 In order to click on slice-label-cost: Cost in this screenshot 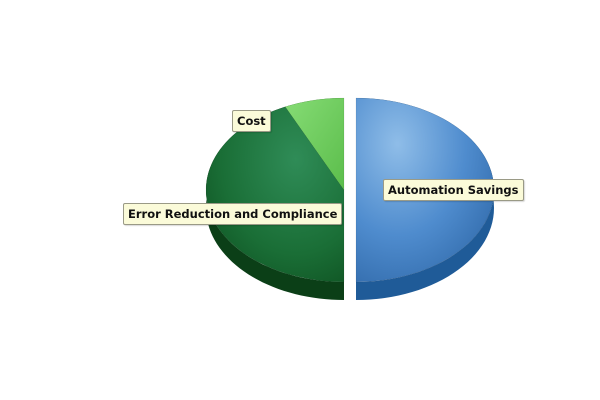, I will do `click(251, 121)`.